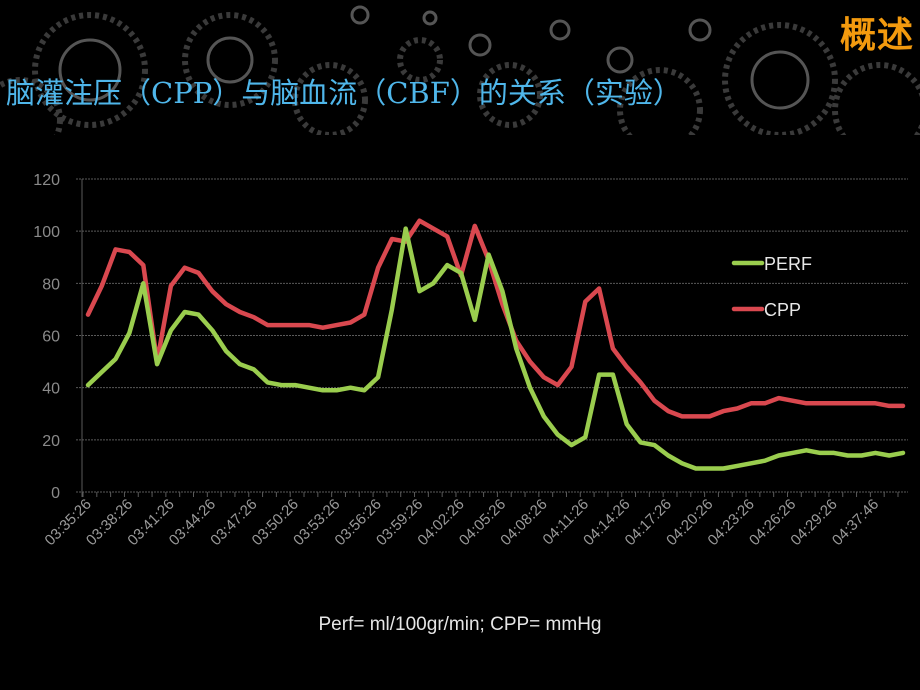 The image size is (920, 690). I want to click on section-tag: 概述, so click(876, 35).